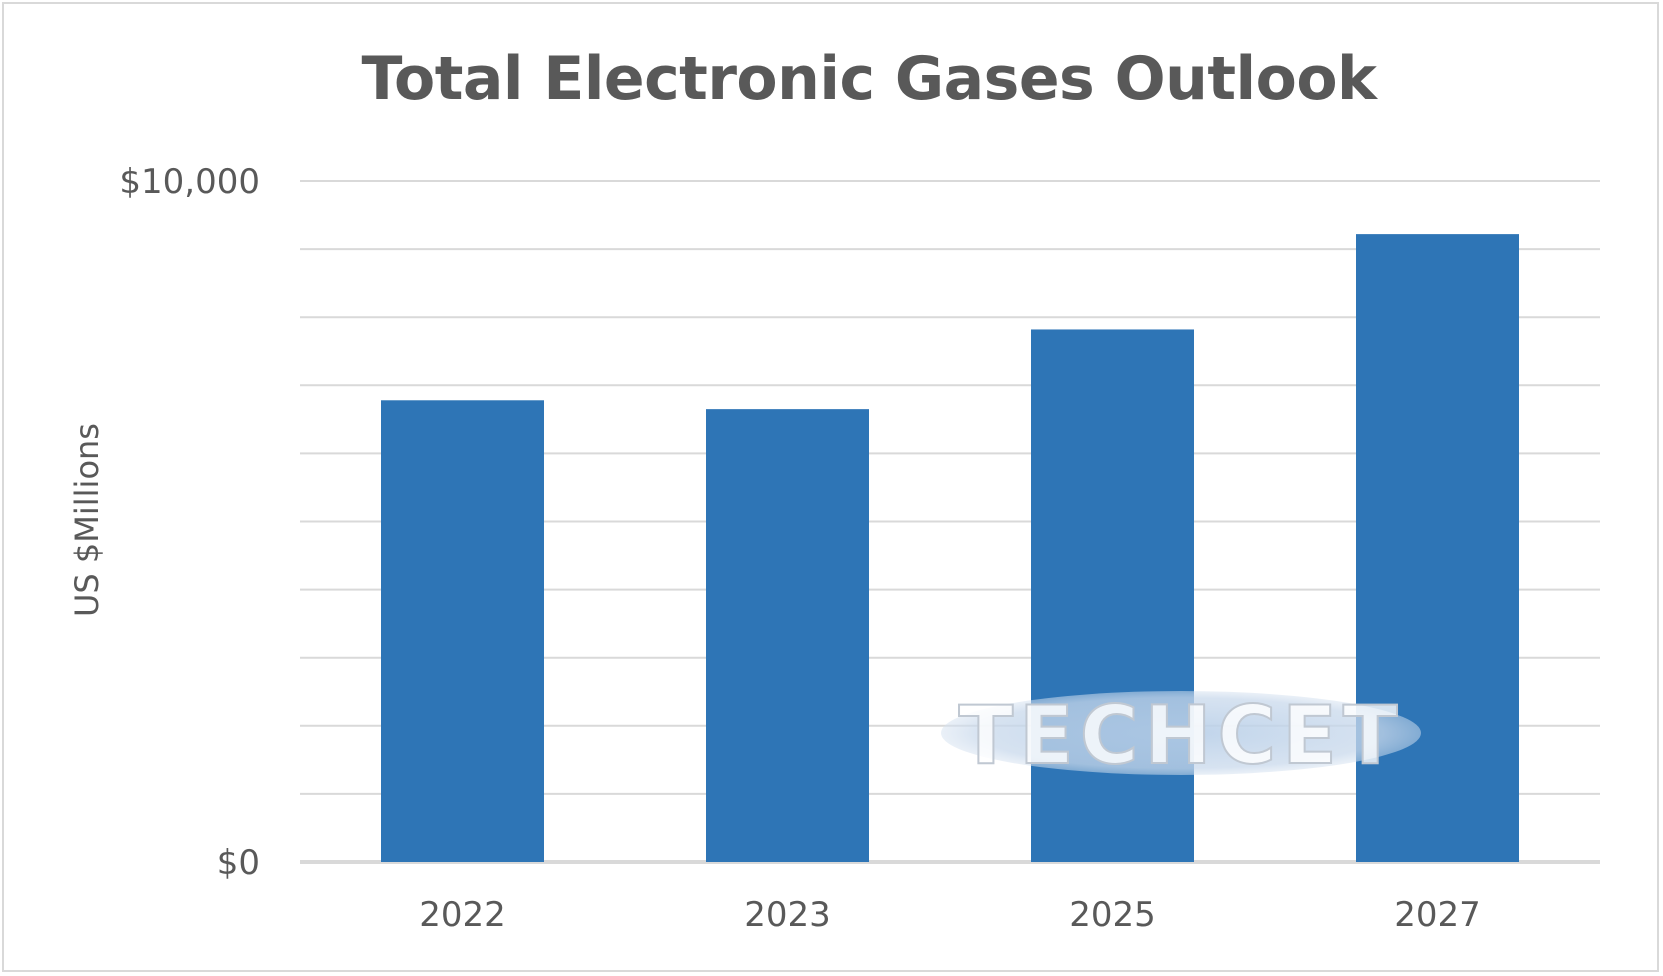  What do you see at coordinates (238, 863) in the screenshot?
I see `y-tick-label: $0` at bounding box center [238, 863].